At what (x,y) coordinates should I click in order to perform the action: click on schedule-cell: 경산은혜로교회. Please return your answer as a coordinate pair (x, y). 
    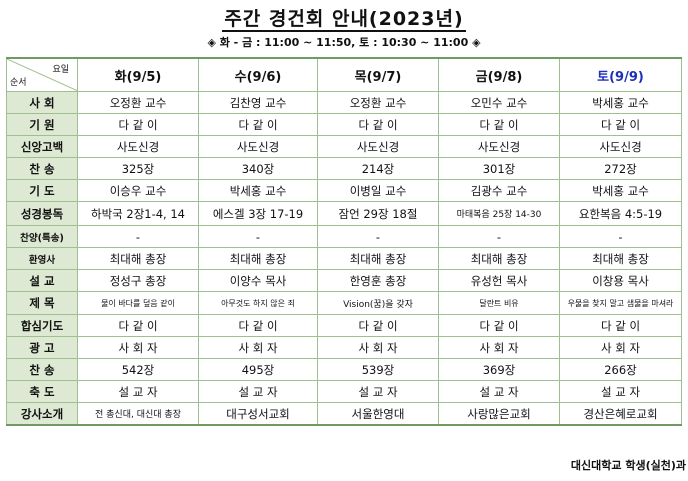
    Looking at the image, I should click on (620, 414).